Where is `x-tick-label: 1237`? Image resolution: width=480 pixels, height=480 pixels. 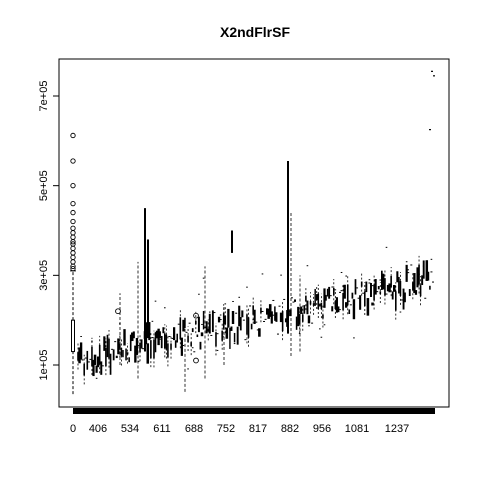 x-tick-label: 1237 is located at coordinates (397, 429).